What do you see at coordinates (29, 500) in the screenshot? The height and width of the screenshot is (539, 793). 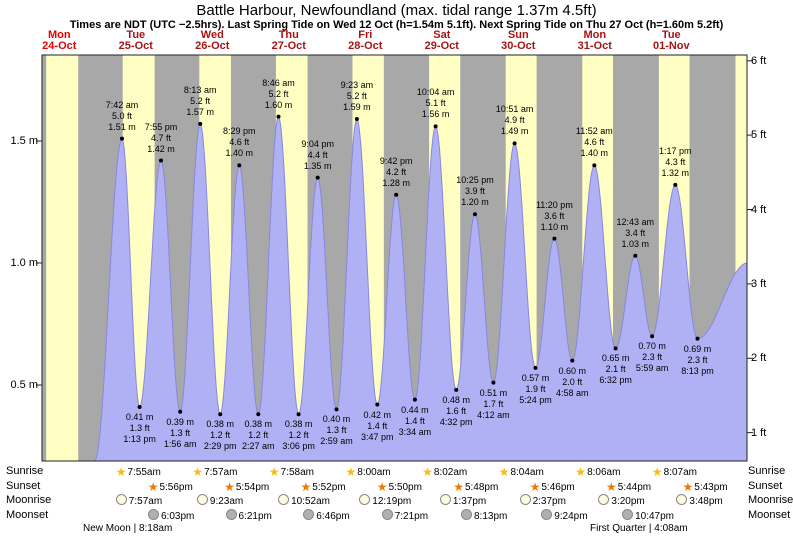 I see `moonrise-row-label-left: Moonrise` at bounding box center [29, 500].